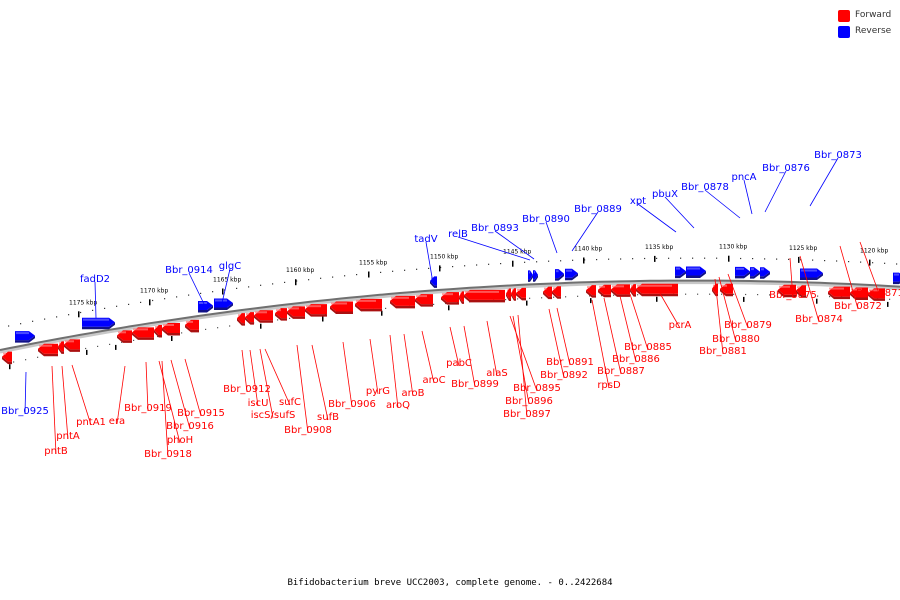 The image size is (900, 600). What do you see at coordinates (598, 209) in the screenshot?
I see `reverse-gene-label: Bbr_0889` at bounding box center [598, 209].